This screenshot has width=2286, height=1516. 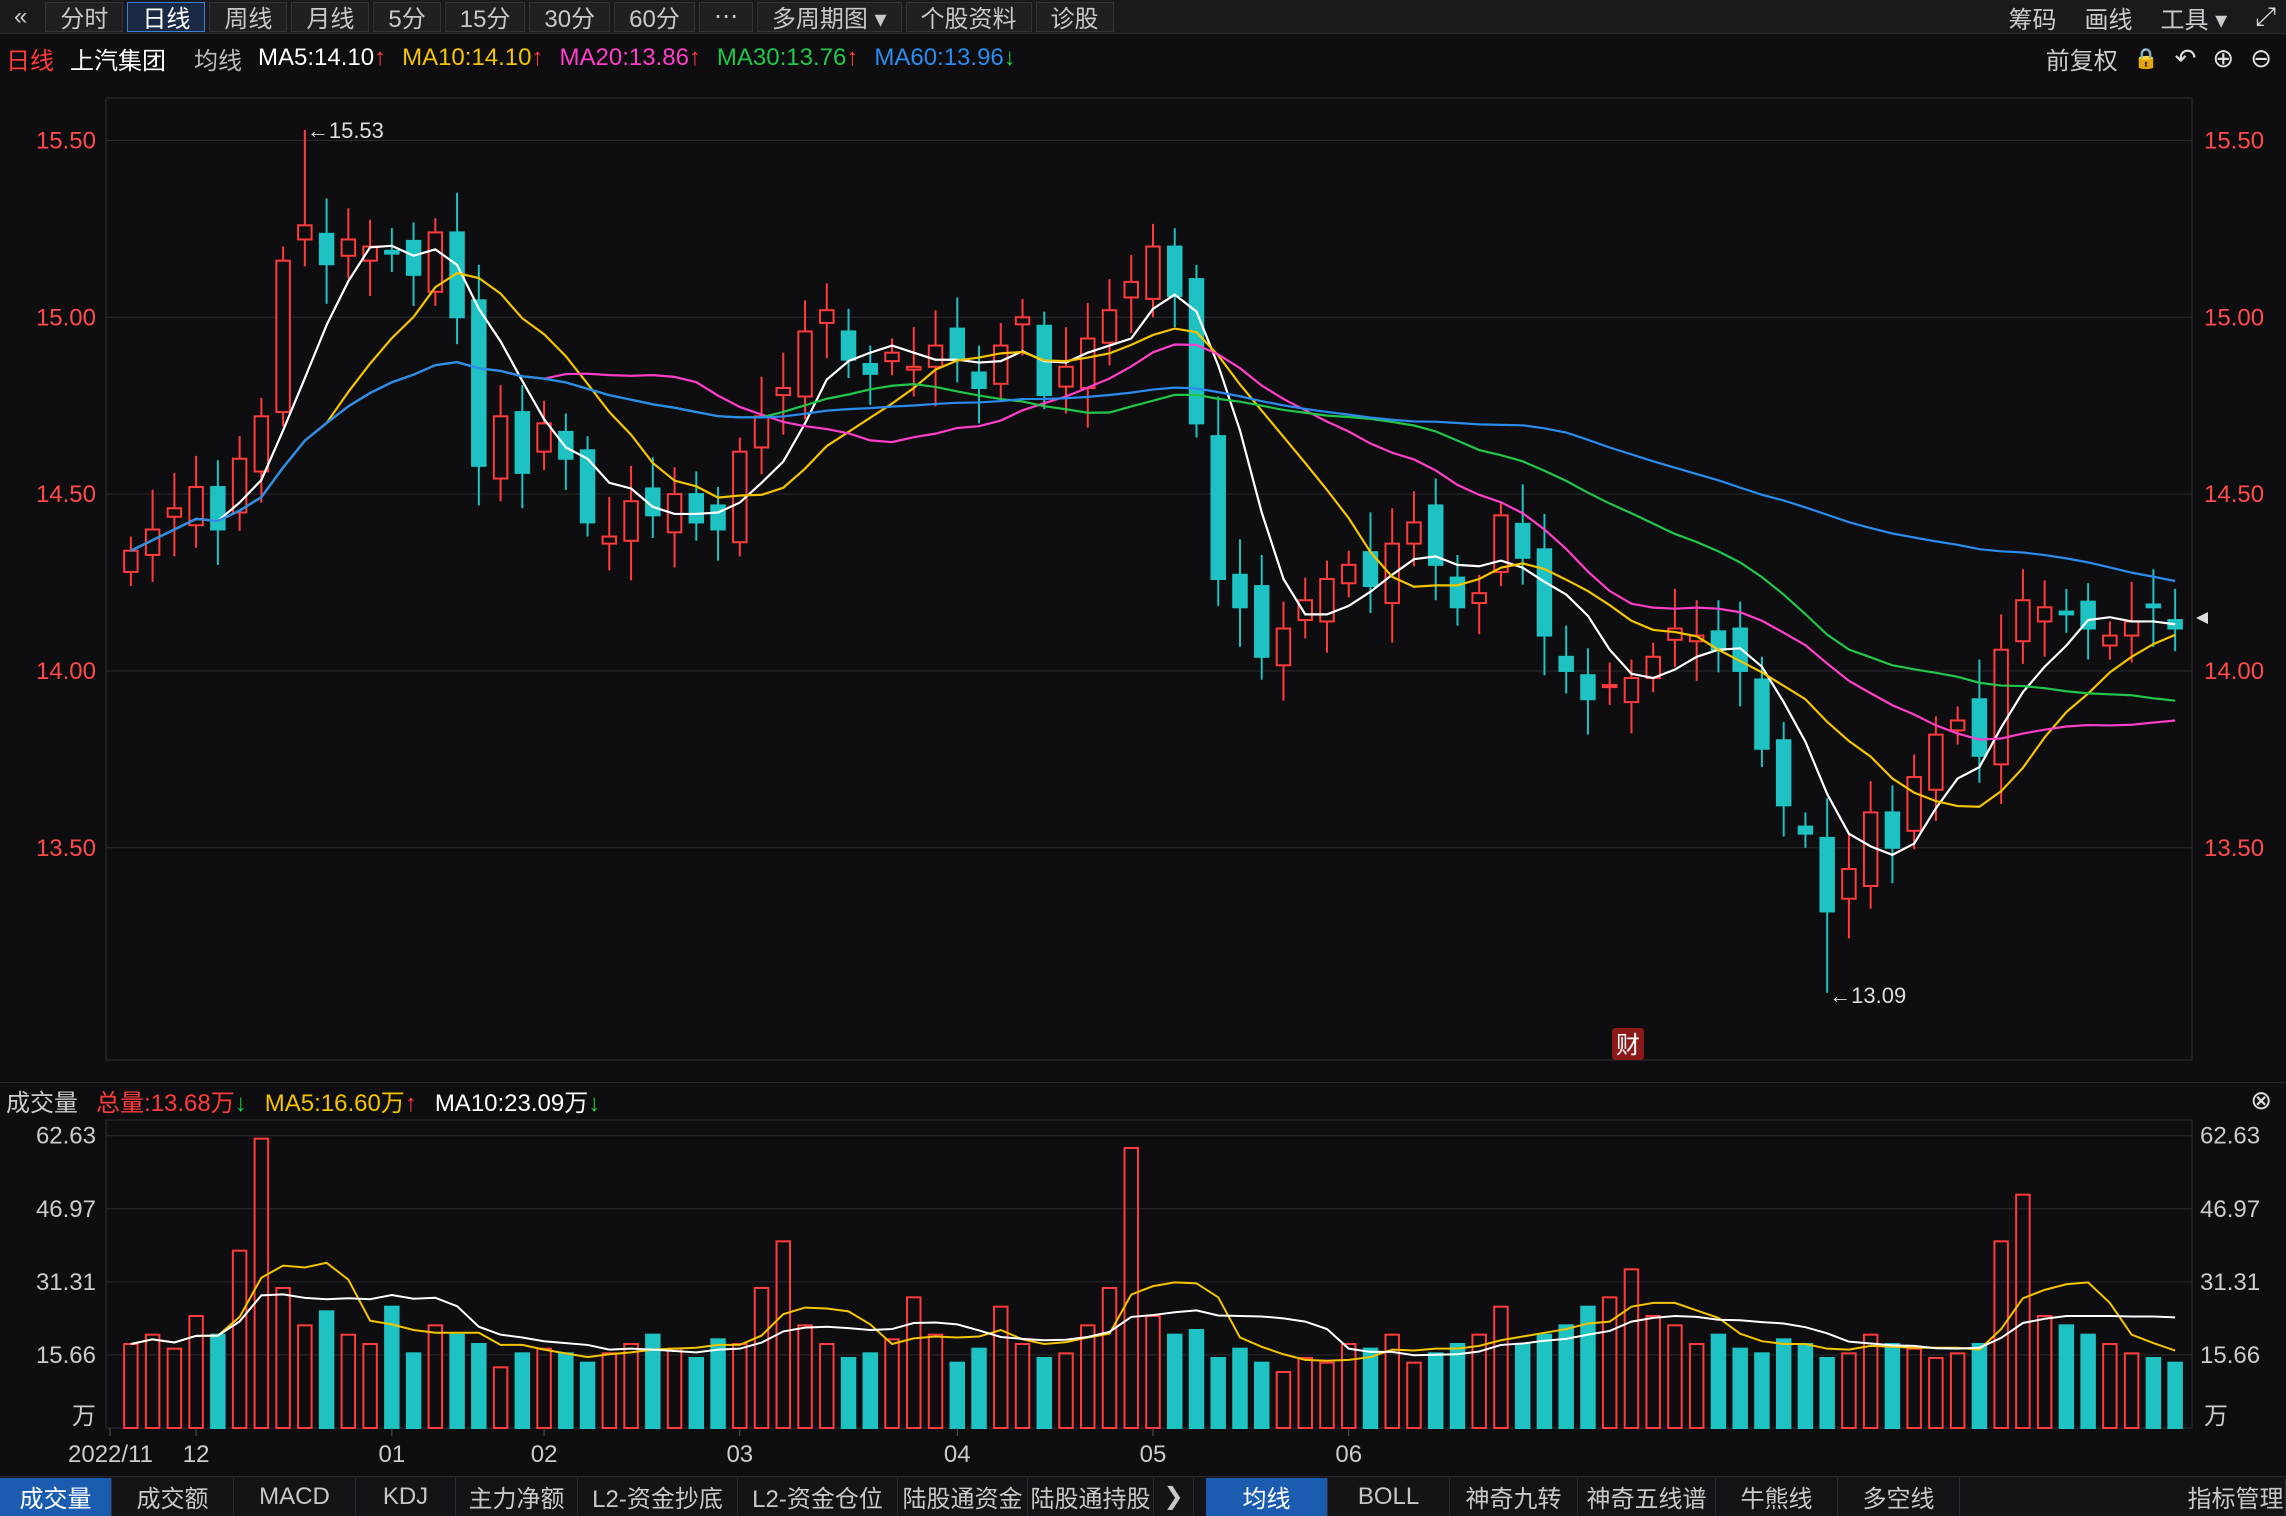 What do you see at coordinates (56, 1496) in the screenshot?
I see `indicator-tab-0: 成交量` at bounding box center [56, 1496].